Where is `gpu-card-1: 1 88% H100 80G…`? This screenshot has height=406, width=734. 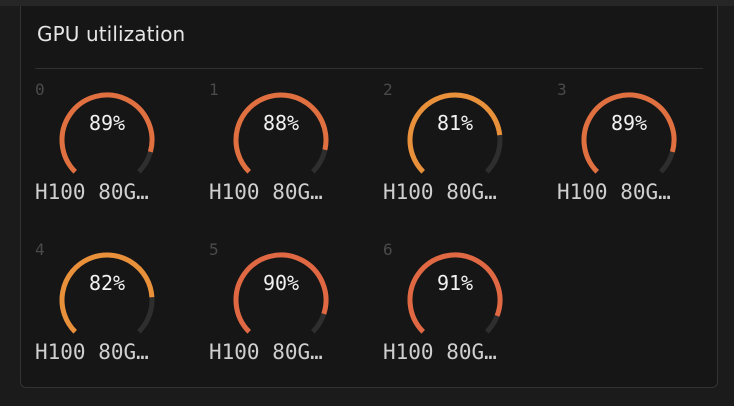
gpu-card-1: 1 88% H100 80G… is located at coordinates (289, 145).